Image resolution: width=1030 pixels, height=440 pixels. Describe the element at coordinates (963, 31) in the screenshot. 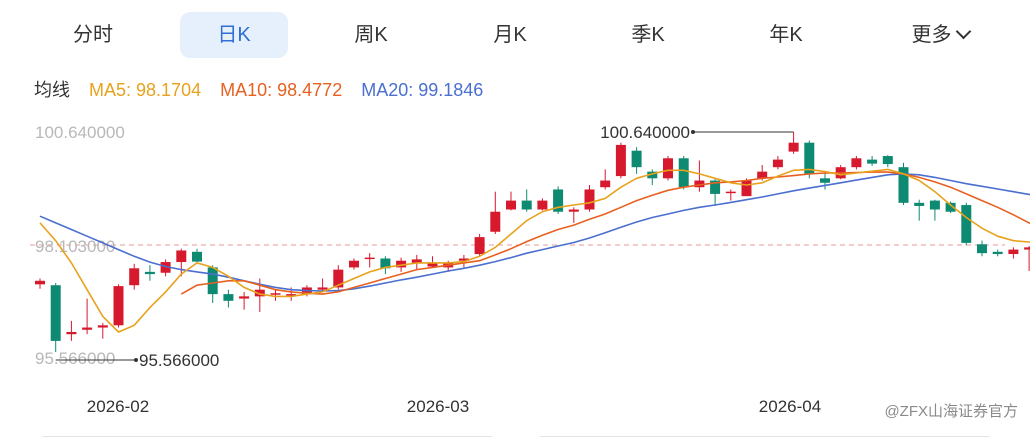

I see `chevron-down-icon` at that location.